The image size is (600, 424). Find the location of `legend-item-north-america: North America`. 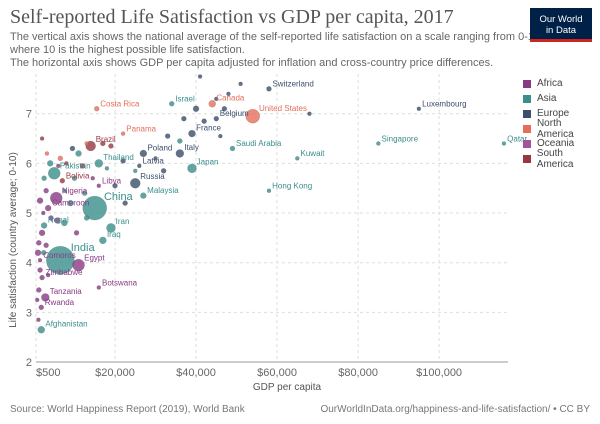

legend-item-north-america: North America is located at coordinates (561, 129).